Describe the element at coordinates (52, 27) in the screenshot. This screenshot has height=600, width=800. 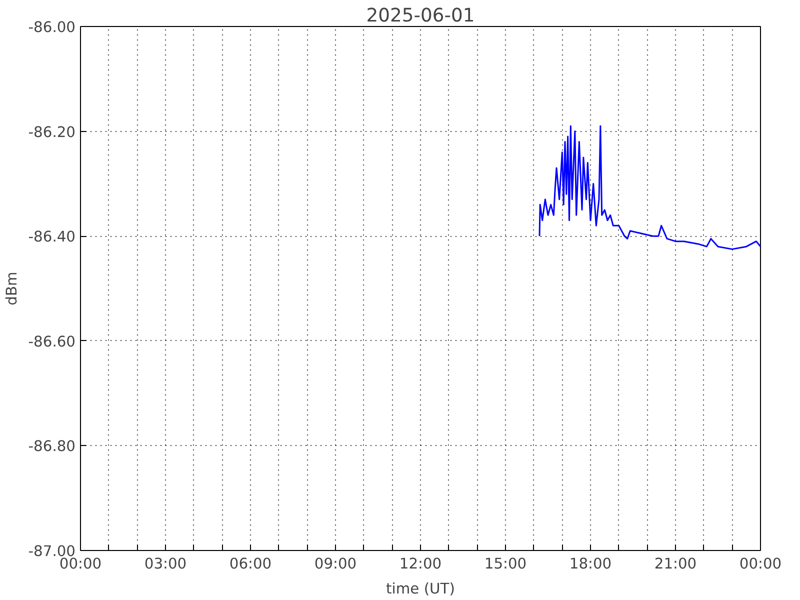
I see `y-tick-label: -86.00` at that location.